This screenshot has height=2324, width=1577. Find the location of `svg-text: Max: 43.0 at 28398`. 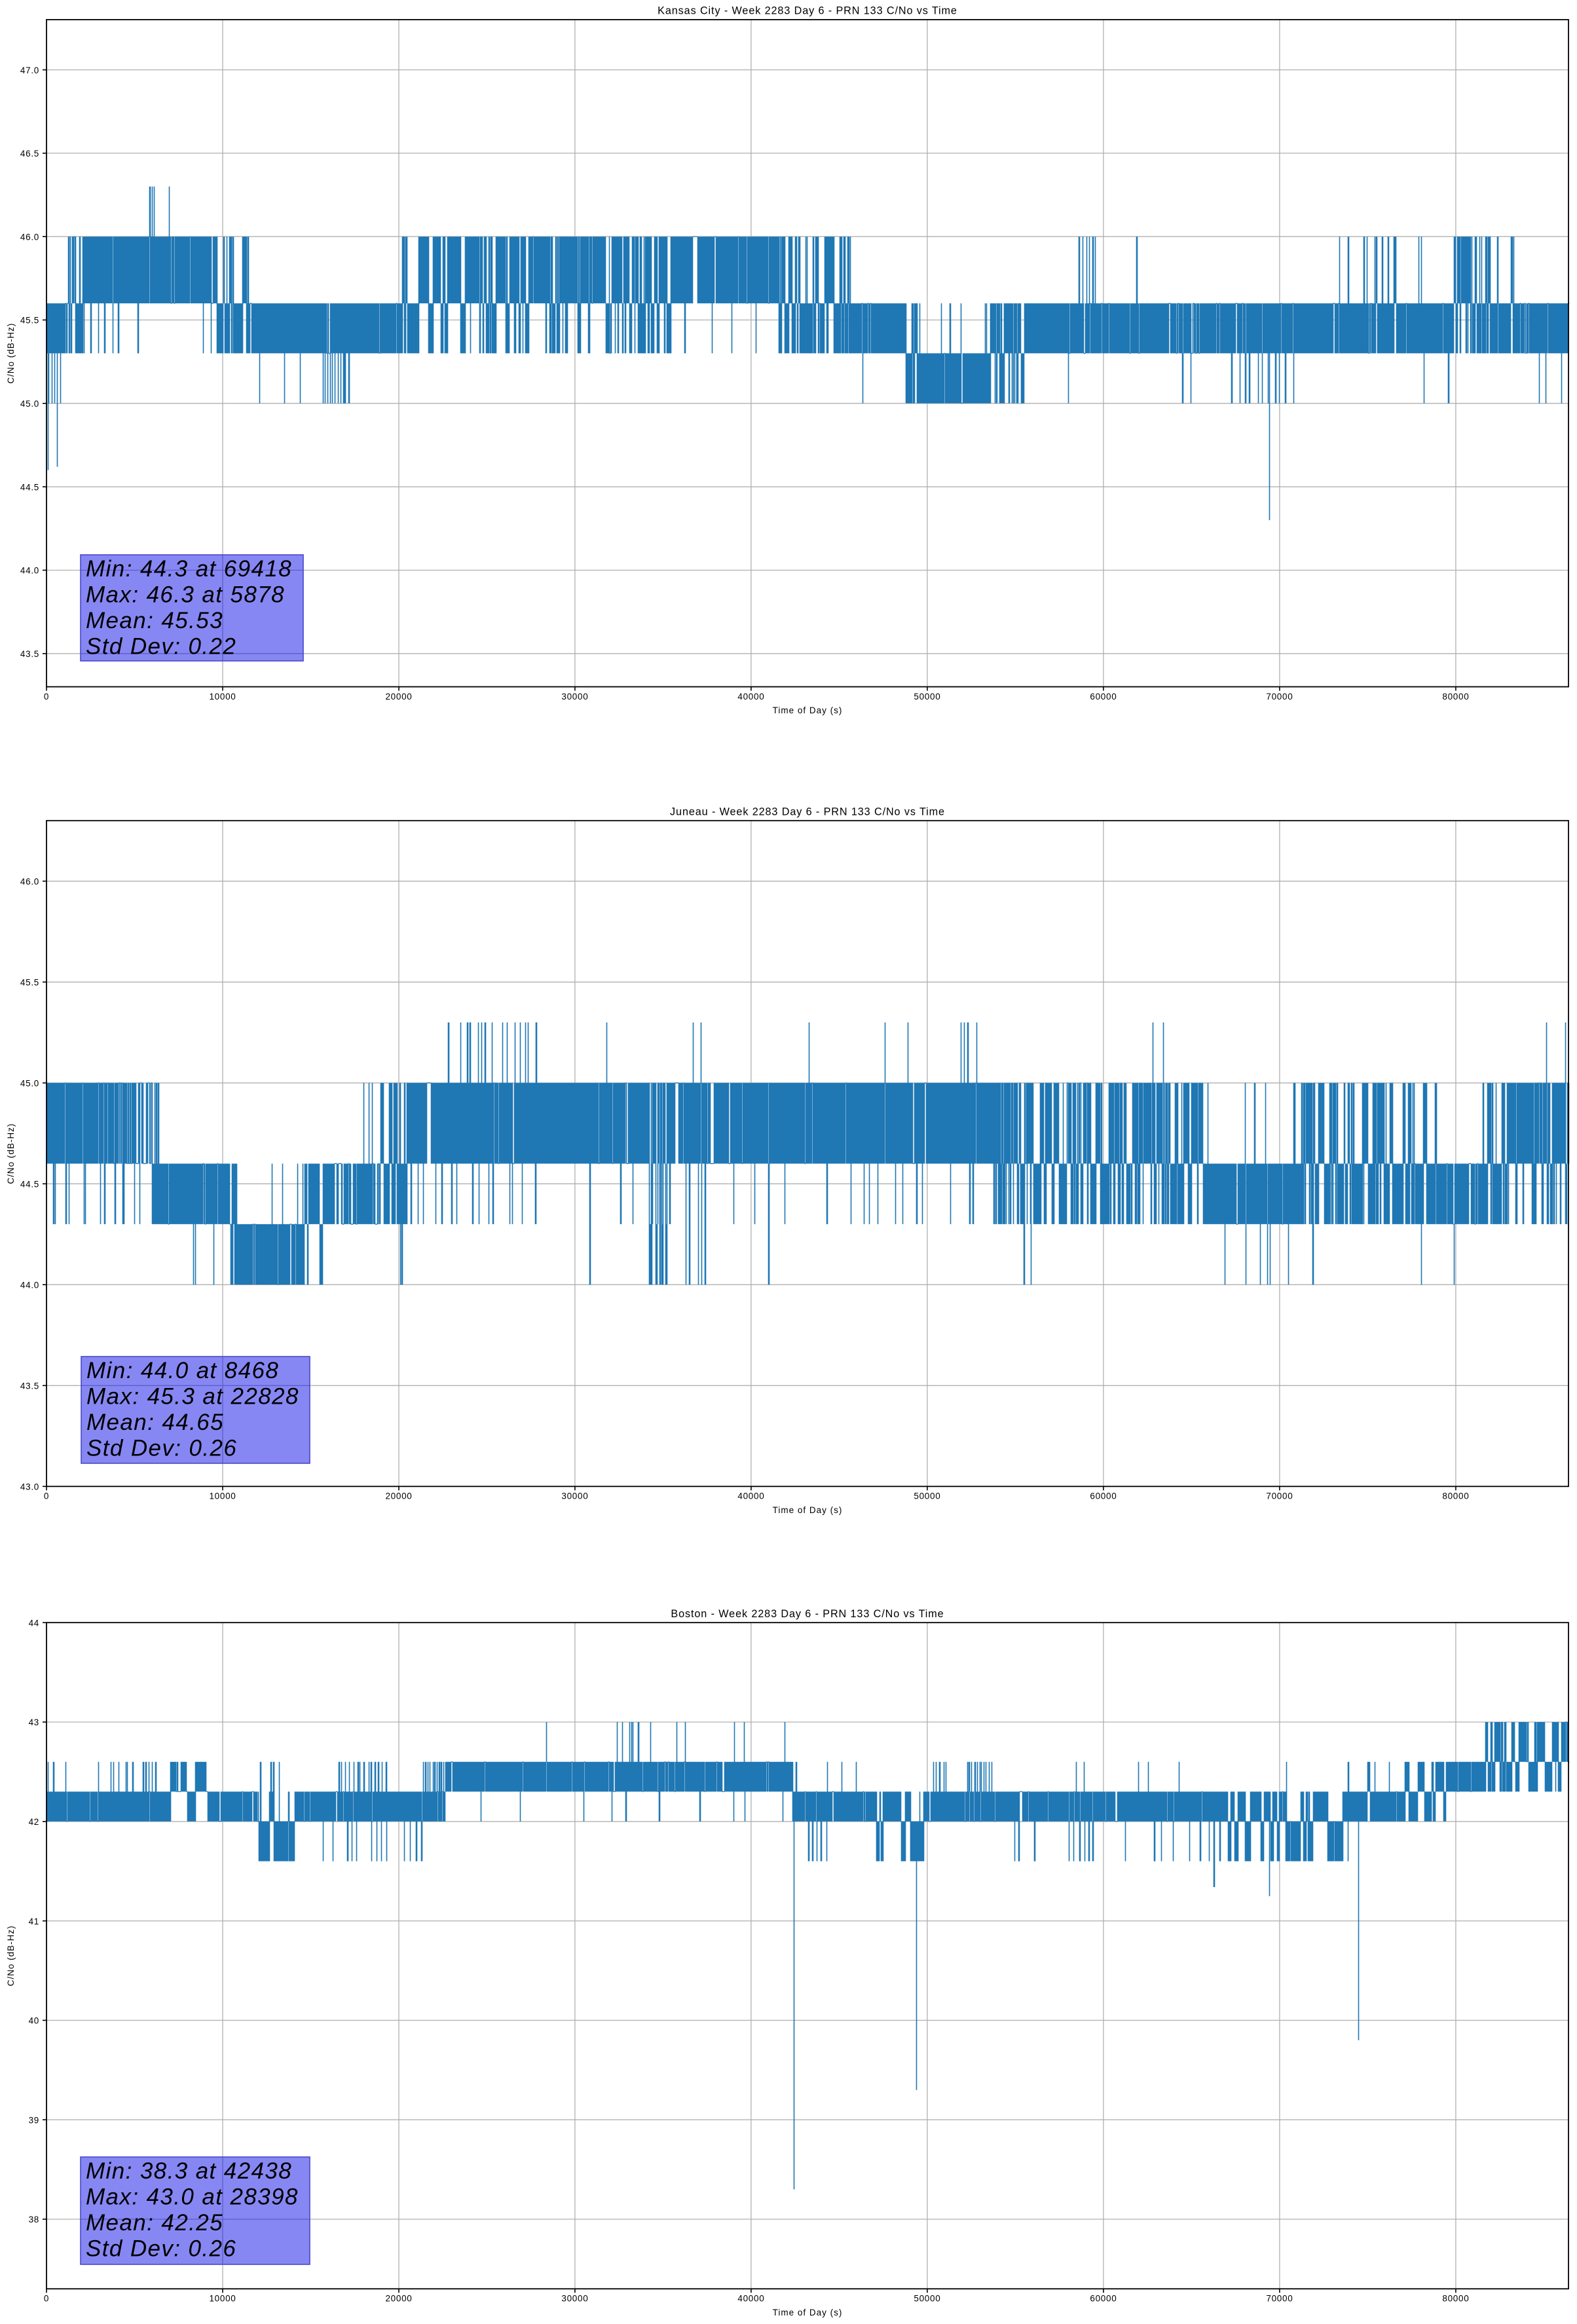

svg-text: Max: 43.0 at 28398 is located at coordinates (192, 2197).